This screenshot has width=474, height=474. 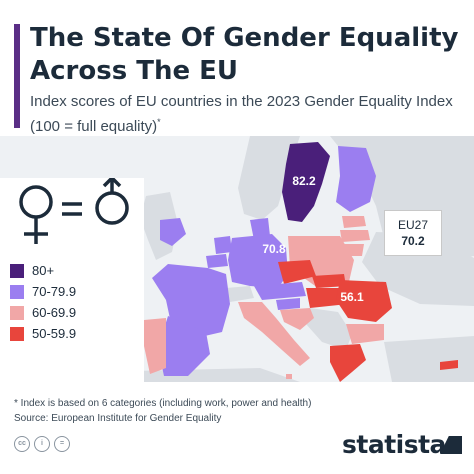 I want to click on legend-label: 50-59.9, so click(x=54, y=333).